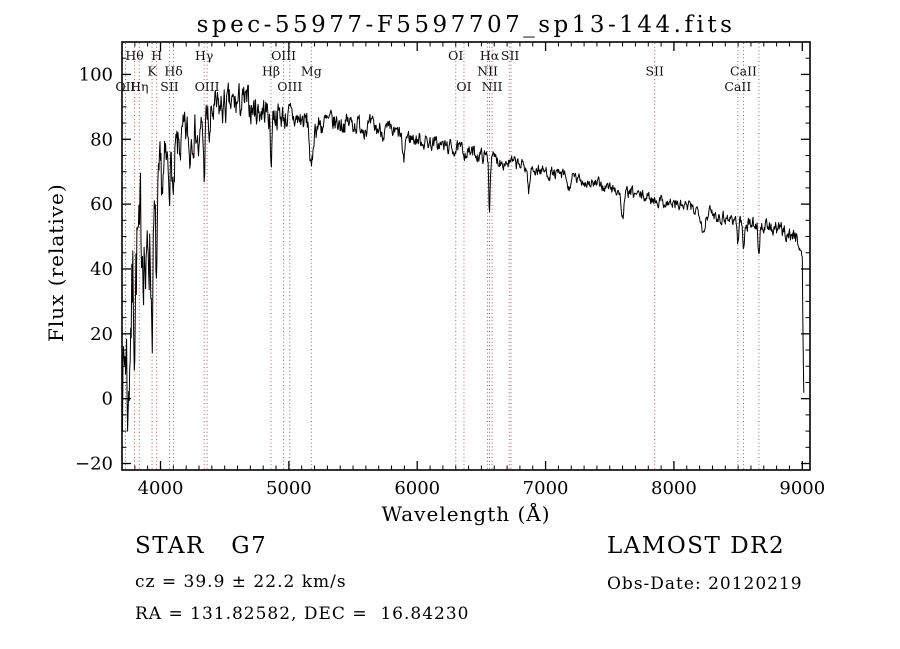 Image resolution: width=900 pixels, height=649 pixels. Describe the element at coordinates (101, 204) in the screenshot. I see `y-tick-label: 60` at that location.